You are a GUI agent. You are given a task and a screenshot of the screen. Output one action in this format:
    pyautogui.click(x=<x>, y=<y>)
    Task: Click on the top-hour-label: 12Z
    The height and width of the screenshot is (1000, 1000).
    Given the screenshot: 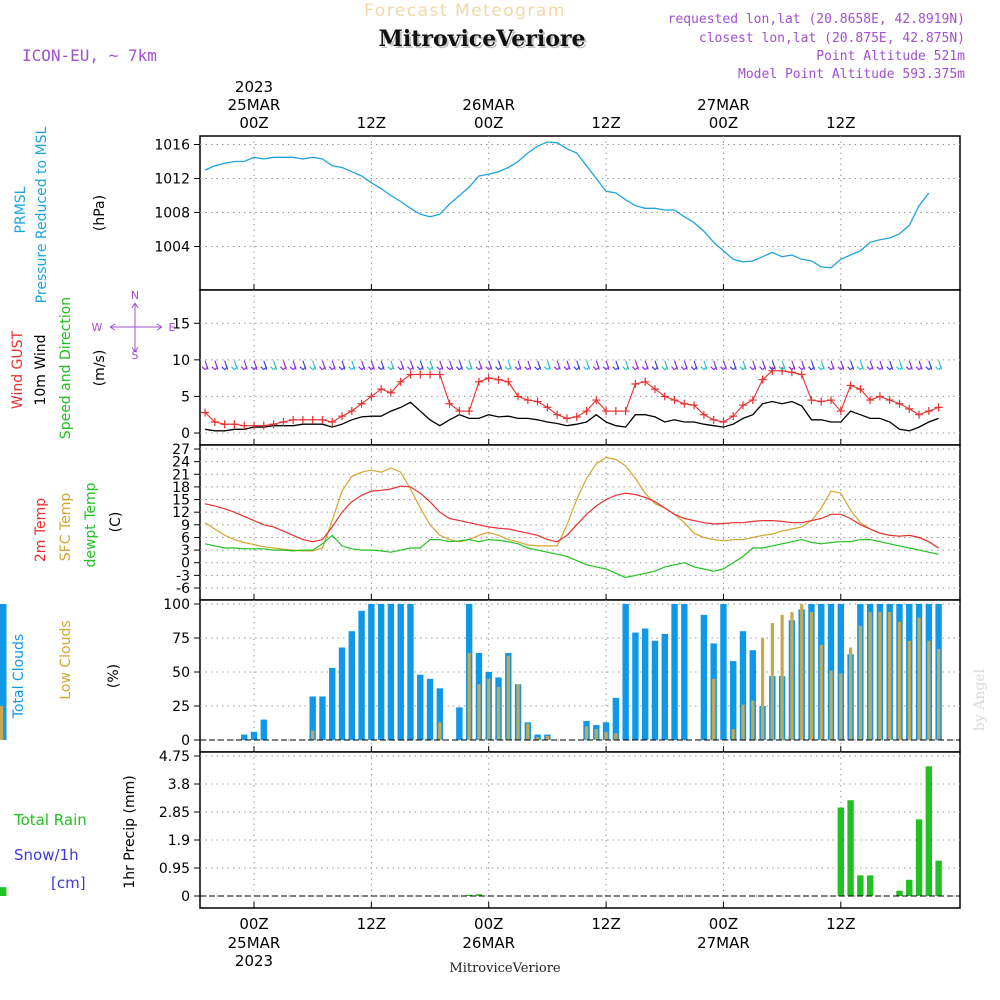 What is the action you would take?
    pyautogui.click(x=605, y=123)
    